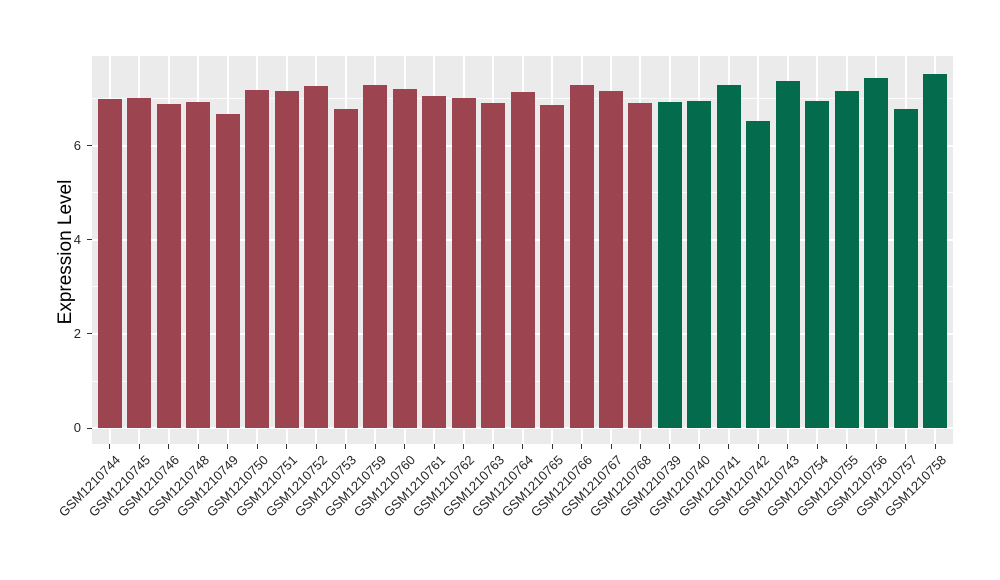 This screenshot has height=580, width=1000. I want to click on y-tick-label: 0, so click(77, 427).